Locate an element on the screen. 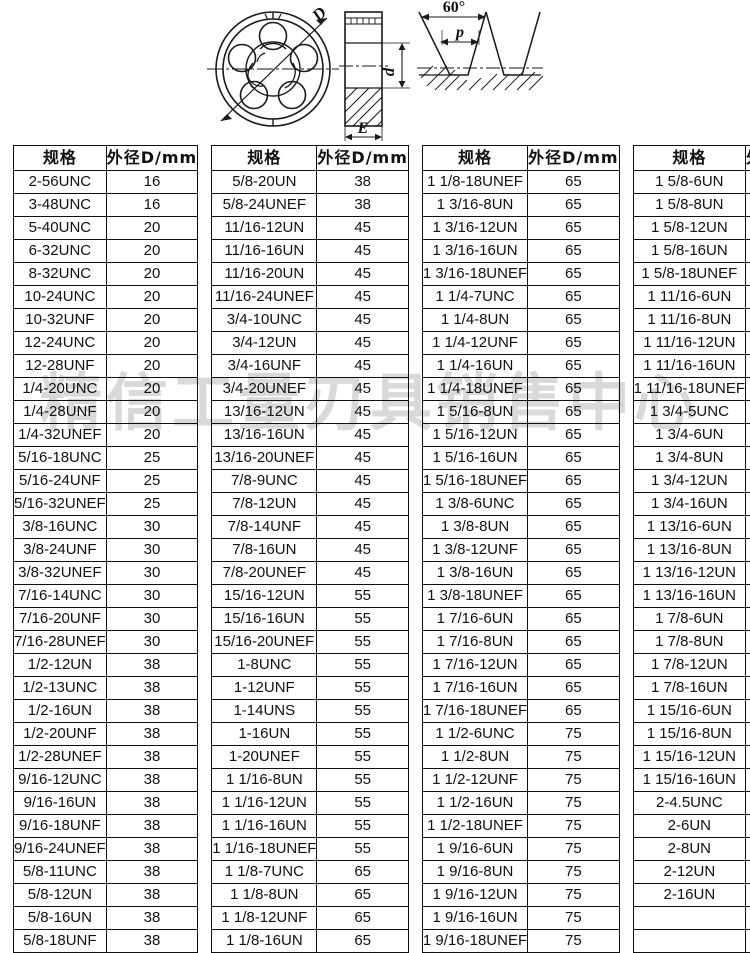 The image size is (750, 953). cell-spec: 3/4-16UNF is located at coordinates (264, 366).